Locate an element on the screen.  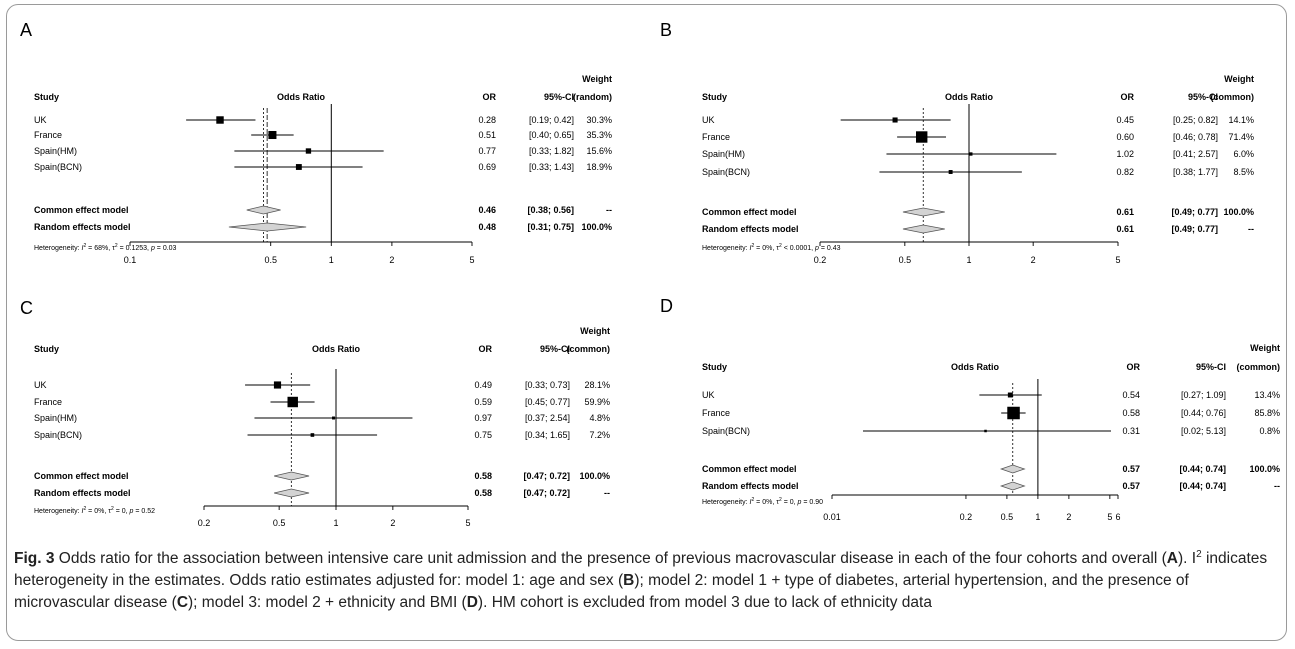
caption-text-2: ). I is located at coordinates (1187, 558).